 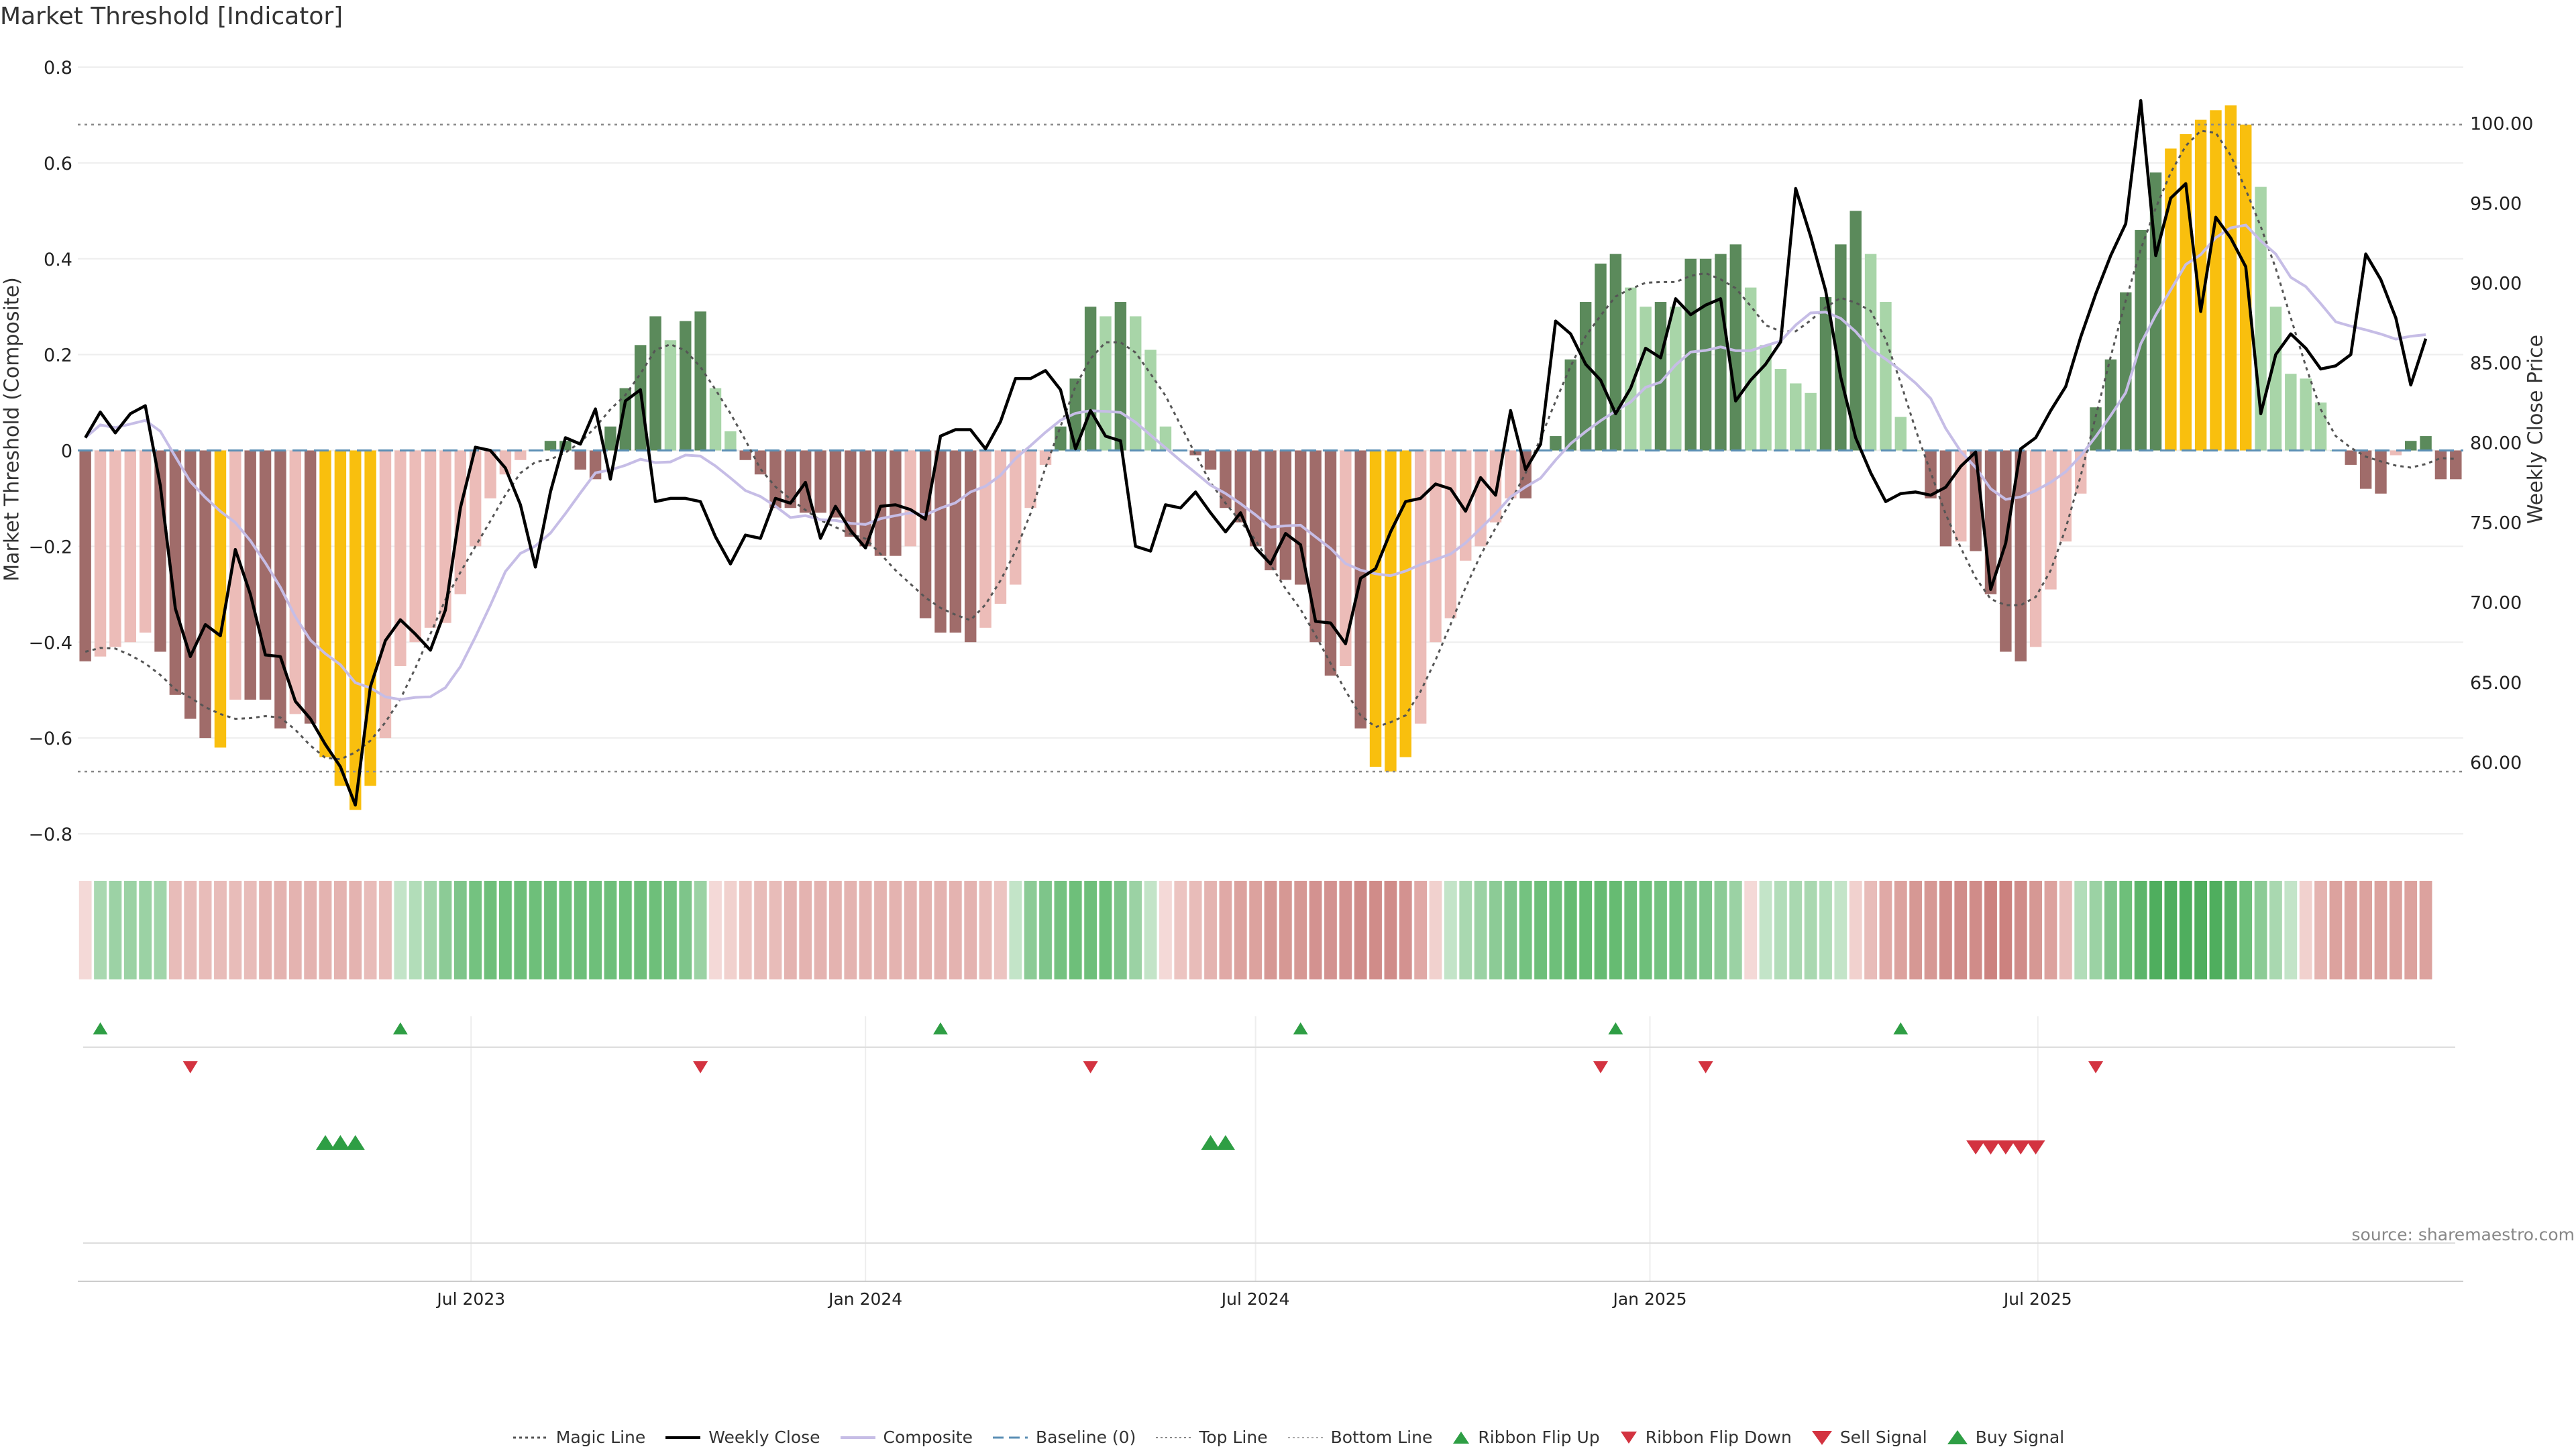 I want to click on legend-baseline: Baseline (0), so click(x=1063, y=1437).